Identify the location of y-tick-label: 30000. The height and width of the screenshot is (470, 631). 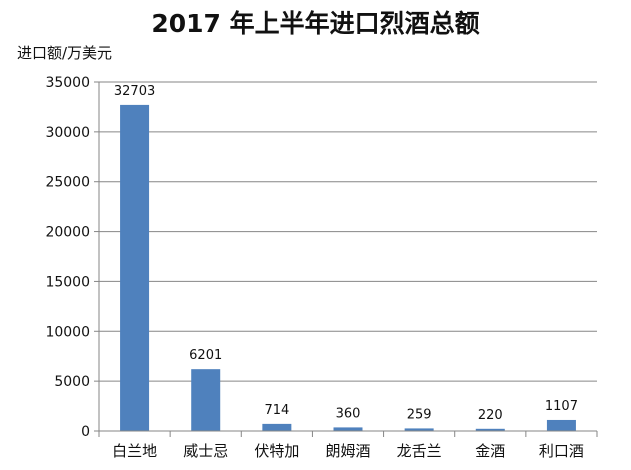
(67, 133).